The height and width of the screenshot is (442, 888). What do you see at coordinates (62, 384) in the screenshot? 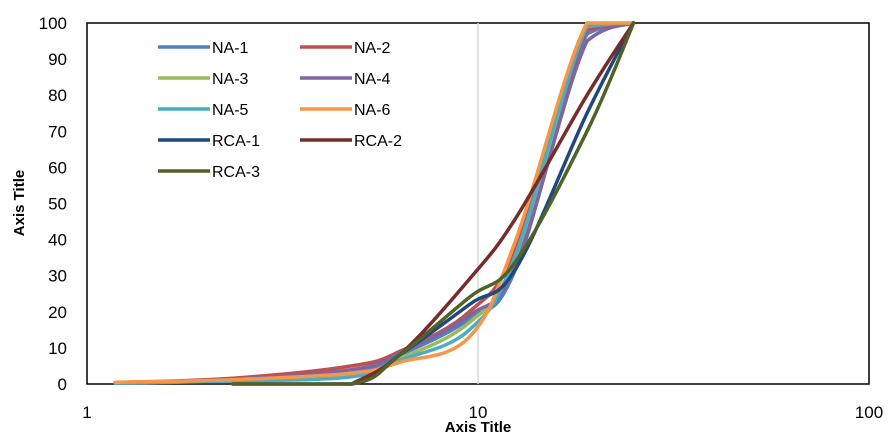
I see `y-tick-label: 0` at bounding box center [62, 384].